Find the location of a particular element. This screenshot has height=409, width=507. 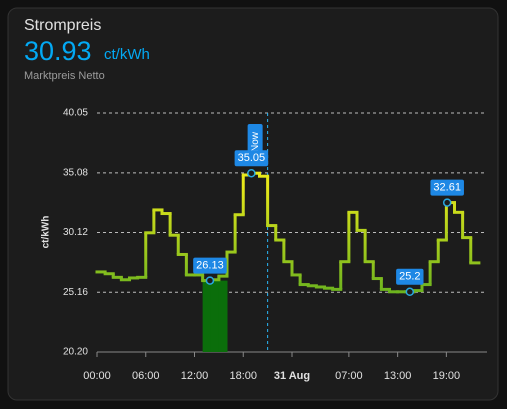

annotation: 26.13 is located at coordinates (210, 265).